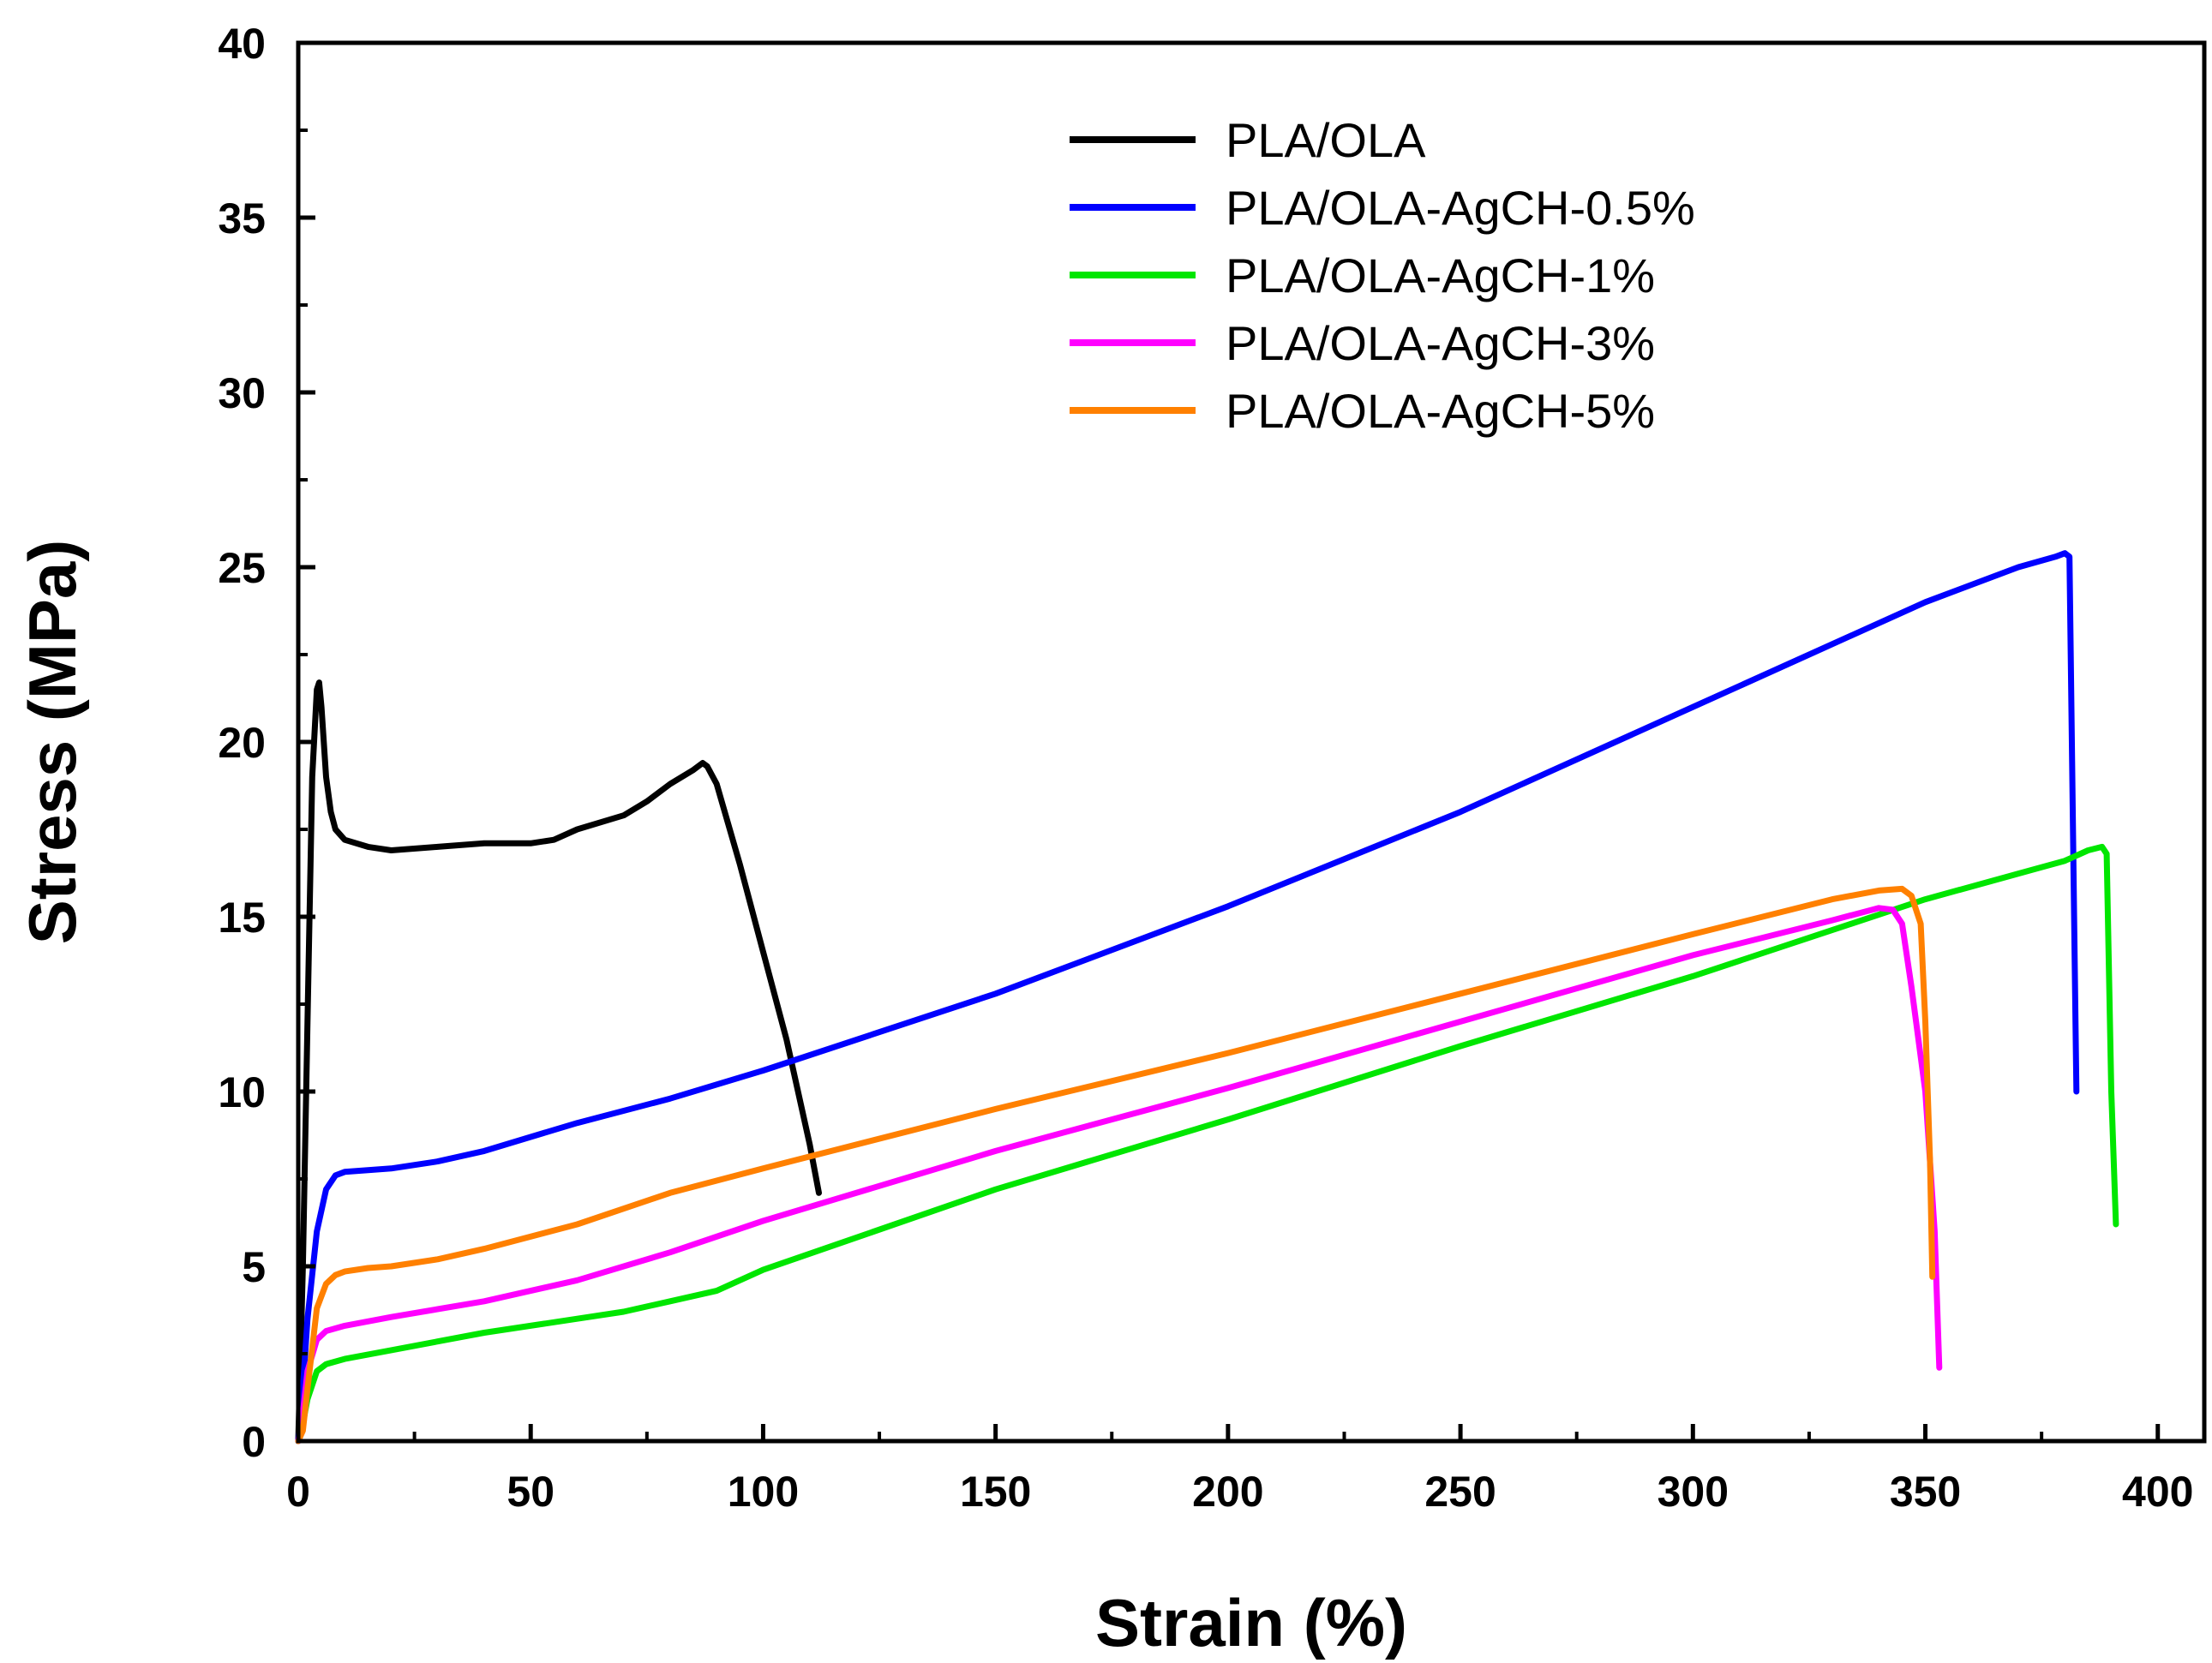 Image resolution: width=2212 pixels, height=1663 pixels. Describe the element at coordinates (298, 1492) in the screenshot. I see `x-tick-label-0: 0` at that location.